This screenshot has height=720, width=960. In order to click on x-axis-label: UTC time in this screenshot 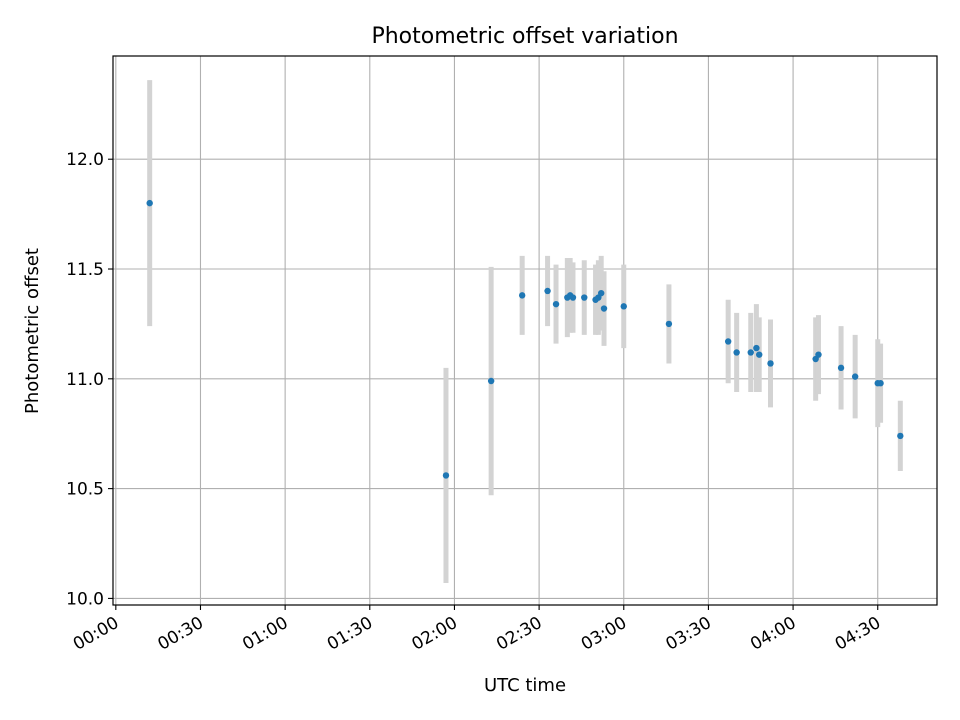, I will do `click(525, 685)`.